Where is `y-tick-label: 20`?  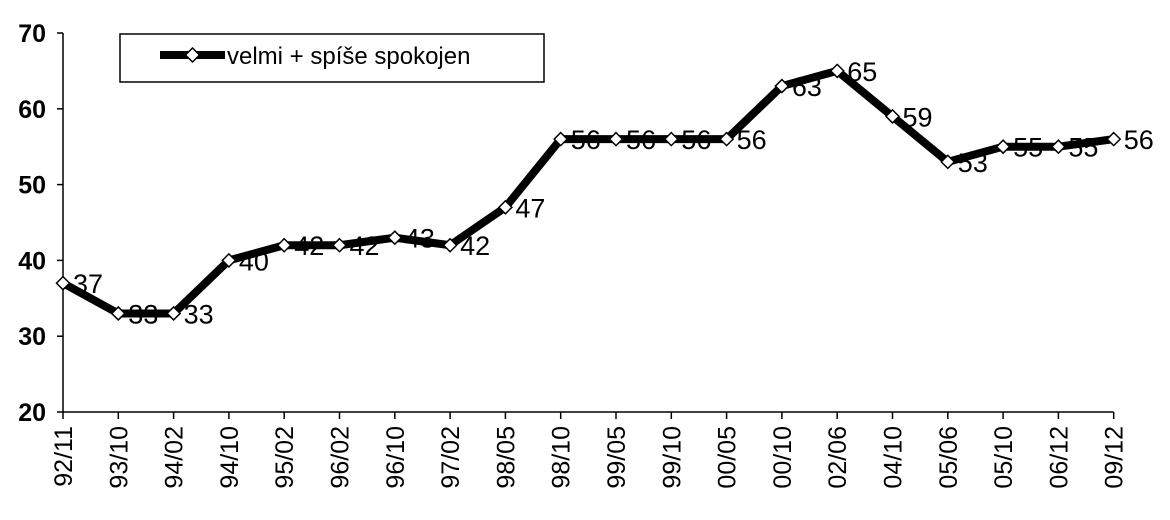
y-tick-label: 20 is located at coordinates (32, 413).